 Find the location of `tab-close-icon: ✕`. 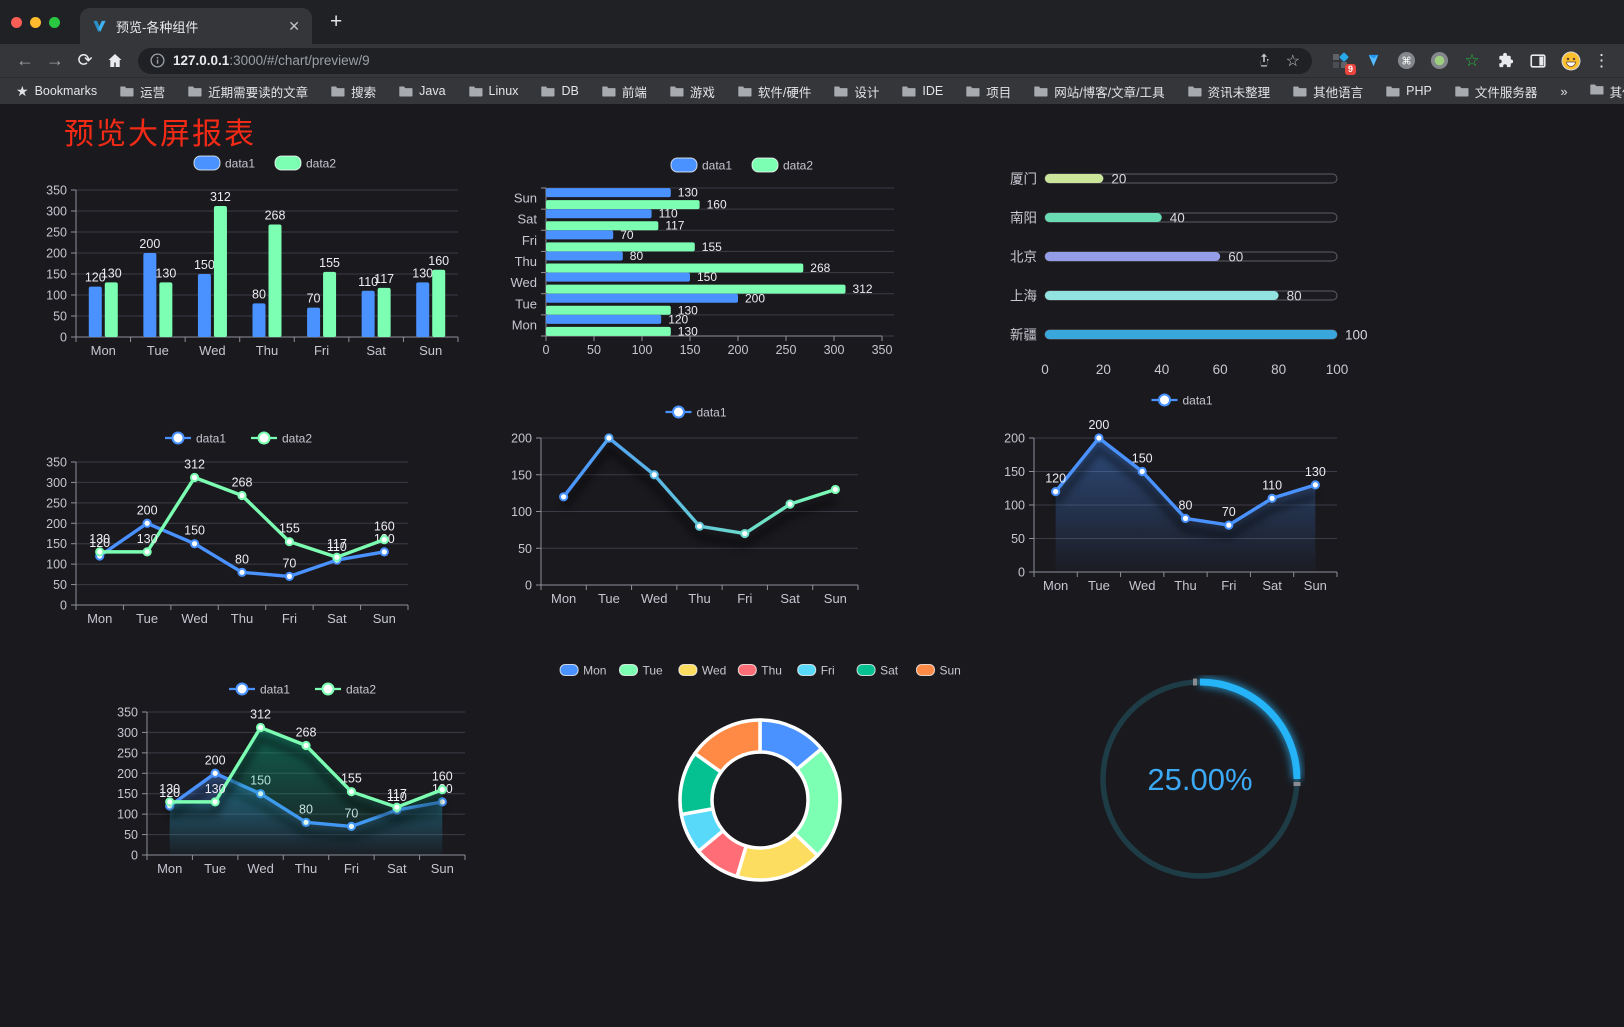

tab-close-icon: ✕ is located at coordinates (294, 25).